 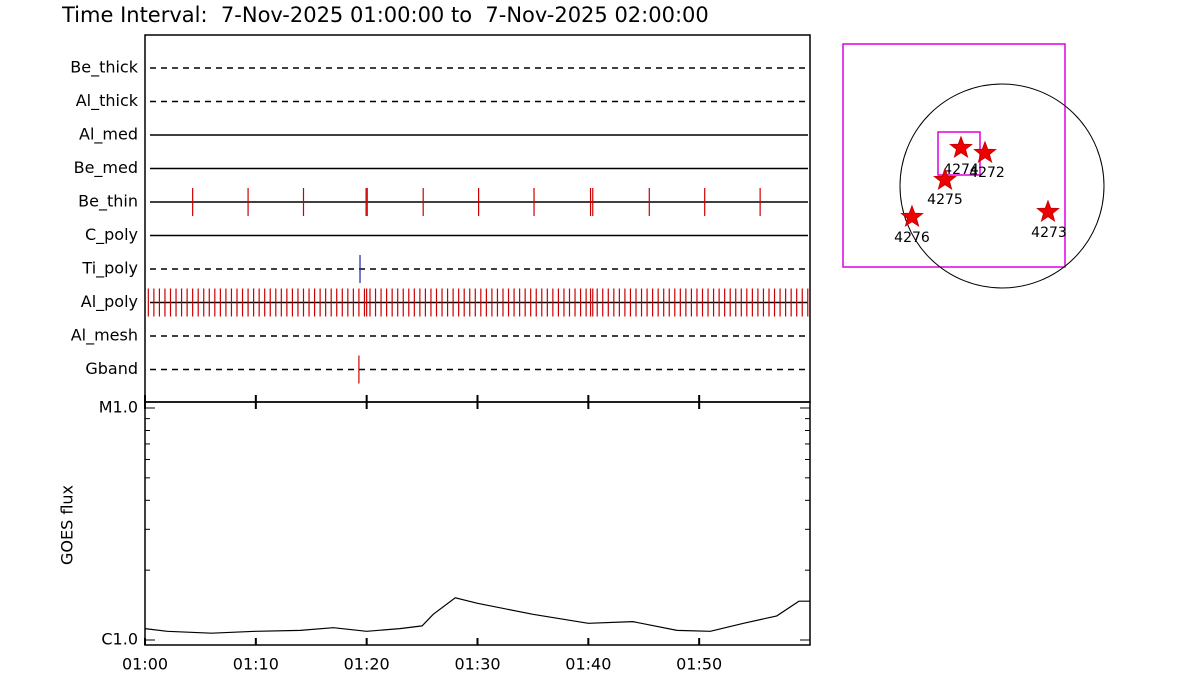 What do you see at coordinates (961, 170) in the screenshot?
I see `region-label: 4274` at bounding box center [961, 170].